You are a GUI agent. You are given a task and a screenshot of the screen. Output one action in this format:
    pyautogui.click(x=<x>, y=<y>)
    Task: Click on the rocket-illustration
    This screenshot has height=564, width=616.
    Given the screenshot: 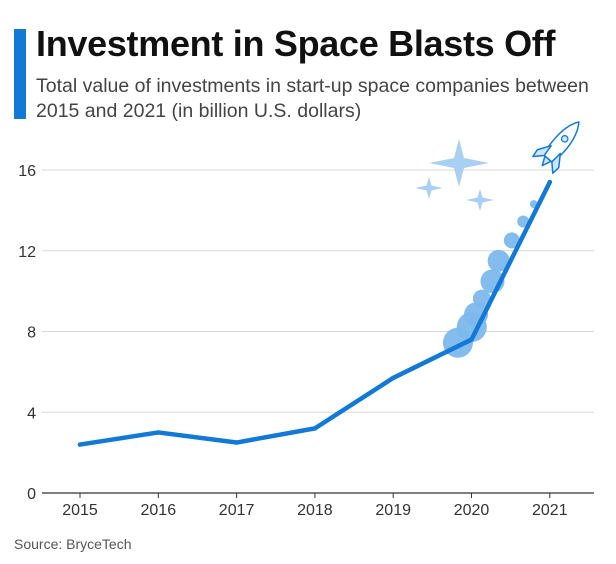 What is the action you would take?
    pyautogui.click(x=497, y=239)
    